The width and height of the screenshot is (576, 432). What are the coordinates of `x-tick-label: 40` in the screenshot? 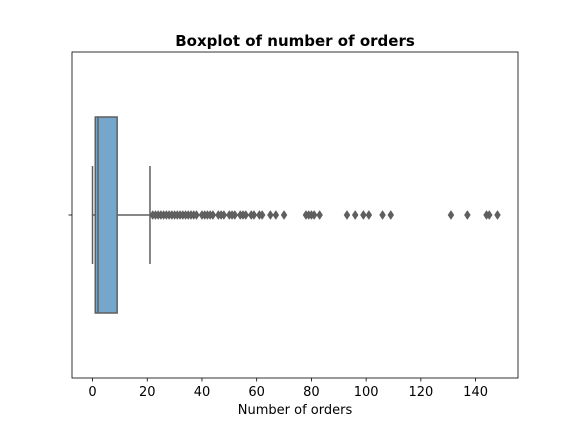 It's located at (202, 392).